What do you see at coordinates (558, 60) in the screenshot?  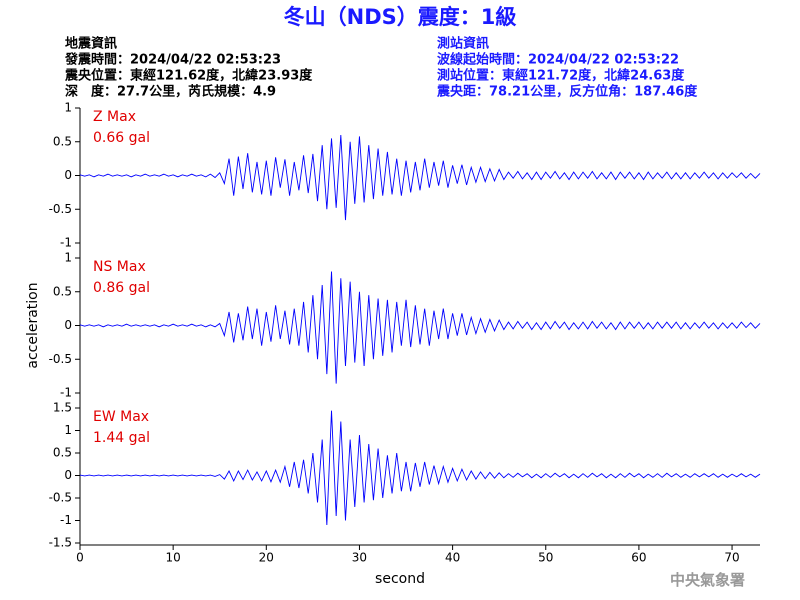 I see `info-right: 波線起始時間：2024/04/22 02:53:22` at bounding box center [558, 60].